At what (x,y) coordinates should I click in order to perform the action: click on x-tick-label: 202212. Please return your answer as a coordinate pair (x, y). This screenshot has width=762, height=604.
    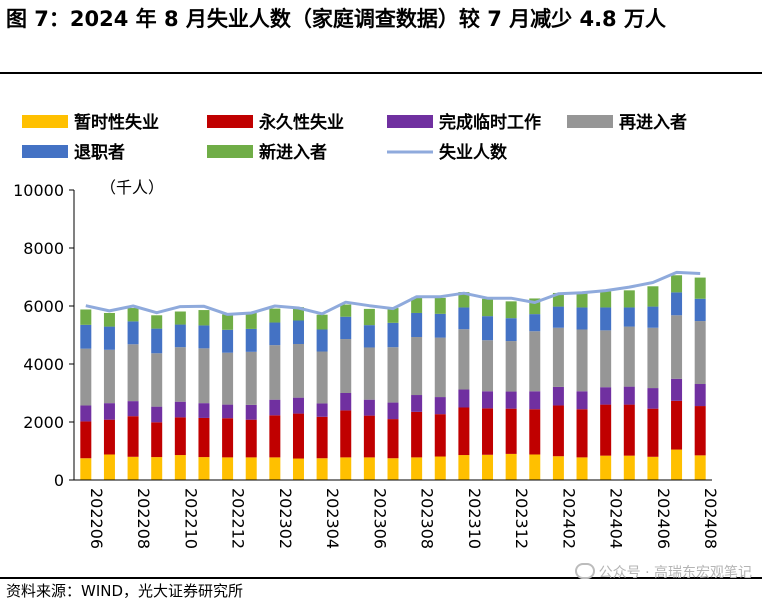
    Looking at the image, I should click on (238, 518).